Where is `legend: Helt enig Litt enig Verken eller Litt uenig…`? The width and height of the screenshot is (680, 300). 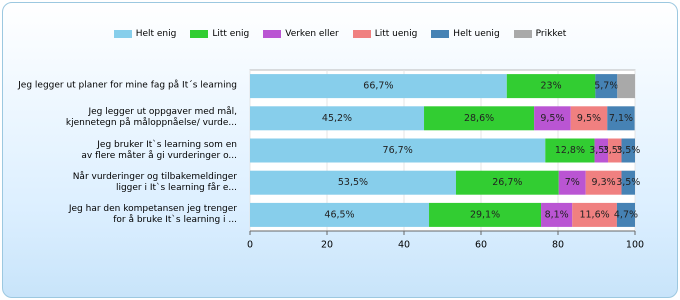
legend: Helt enig Litt enig Verken eller Litt uenig… is located at coordinates (340, 34).